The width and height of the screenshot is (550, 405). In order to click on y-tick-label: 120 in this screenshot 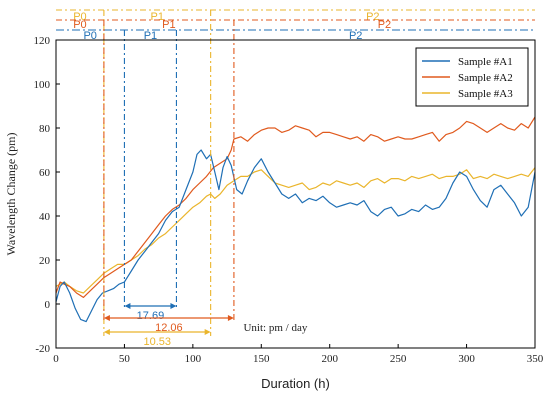, I will do `click(42, 41)`.